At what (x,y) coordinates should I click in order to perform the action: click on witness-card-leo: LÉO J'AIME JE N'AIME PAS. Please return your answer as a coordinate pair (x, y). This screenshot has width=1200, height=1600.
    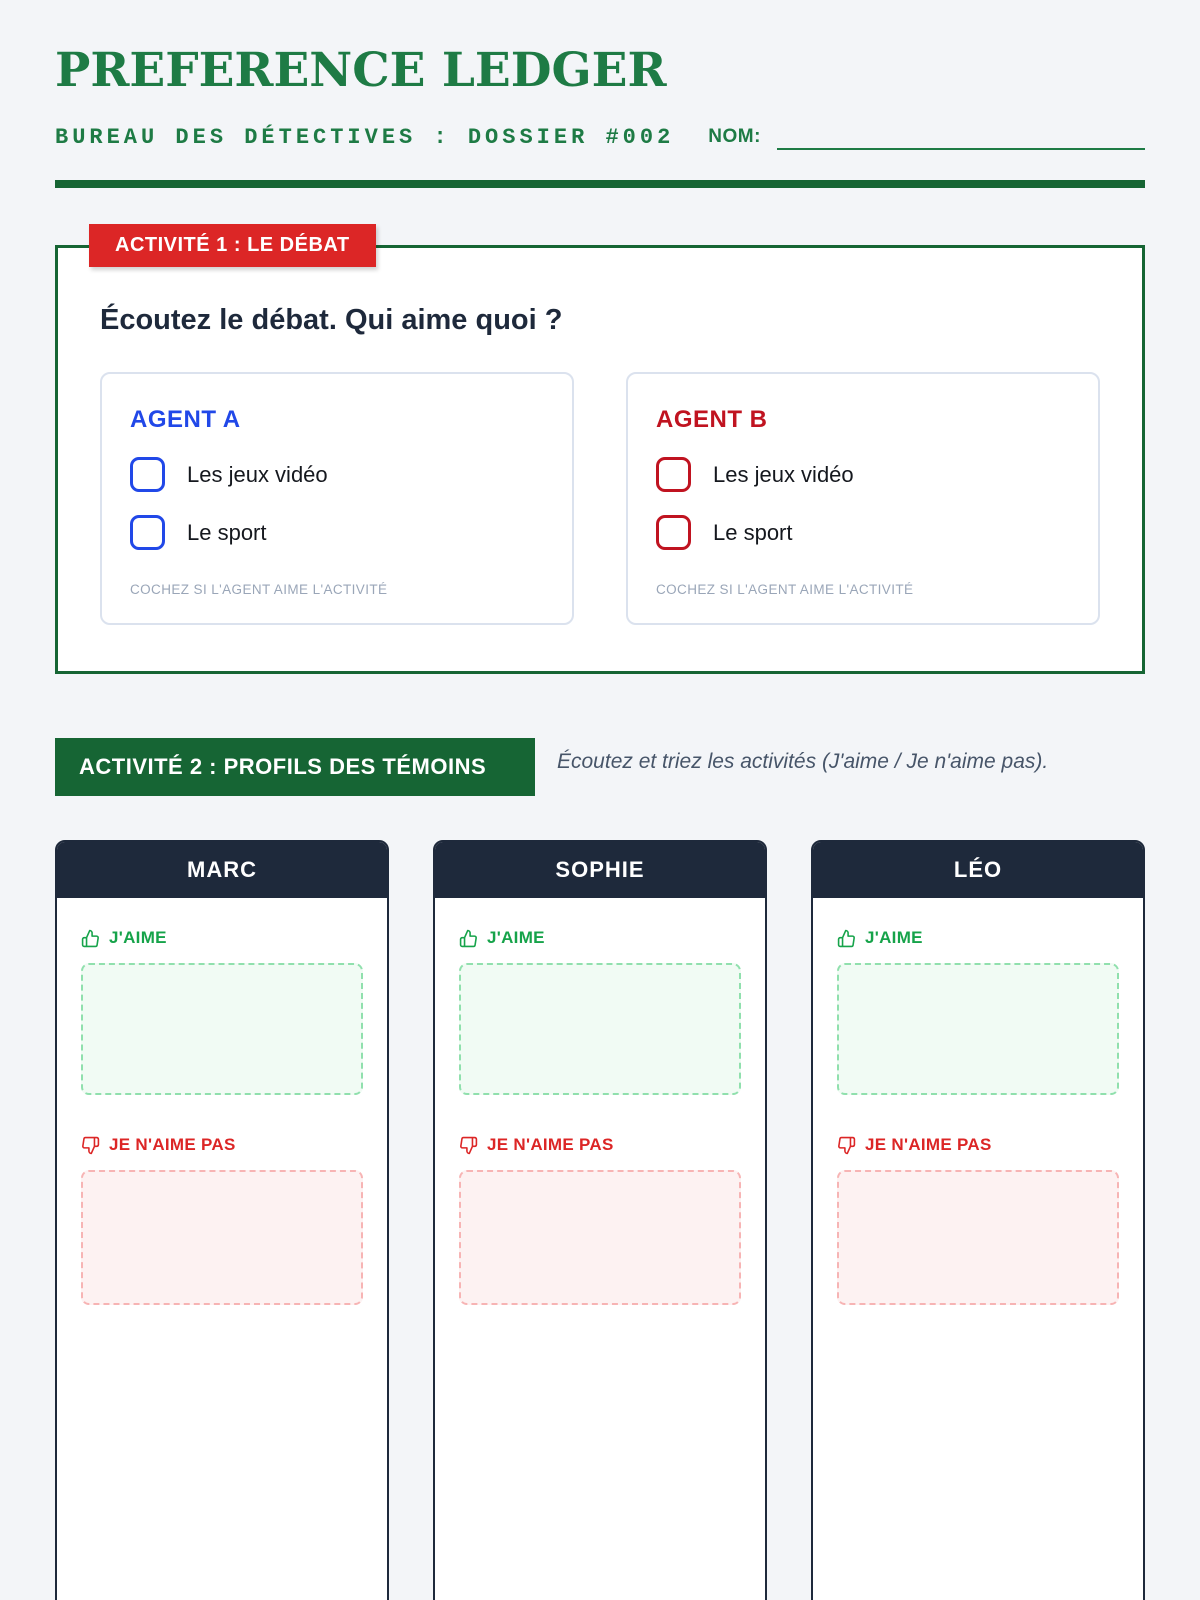
    Looking at the image, I should click on (978, 1220).